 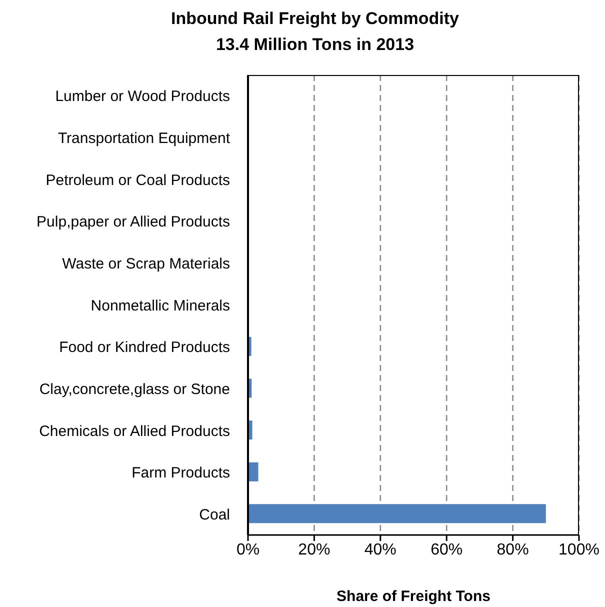 What do you see at coordinates (315, 45) in the screenshot?
I see `chart-subtitle: 13.4 Million Tons in 2013` at bounding box center [315, 45].